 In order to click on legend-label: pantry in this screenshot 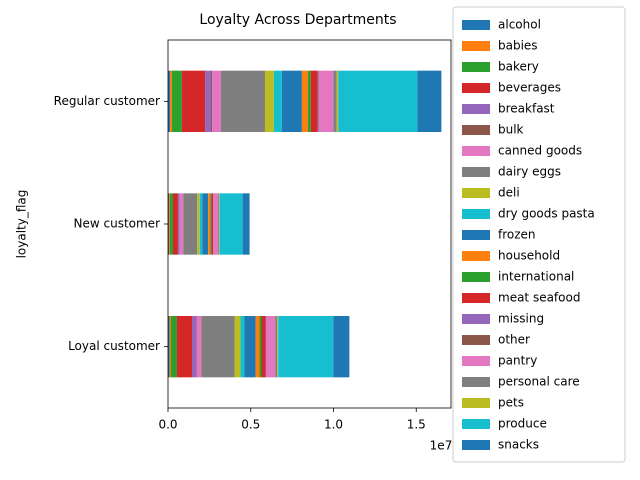, I will do `click(517, 361)`.